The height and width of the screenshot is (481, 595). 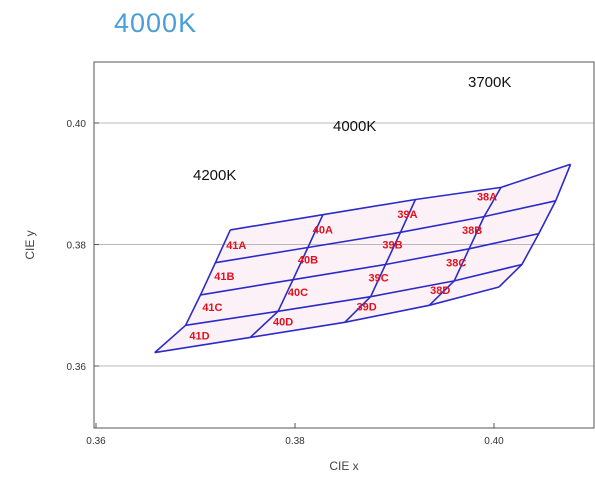 I want to click on y-tick-label: 0.36, so click(x=77, y=367).